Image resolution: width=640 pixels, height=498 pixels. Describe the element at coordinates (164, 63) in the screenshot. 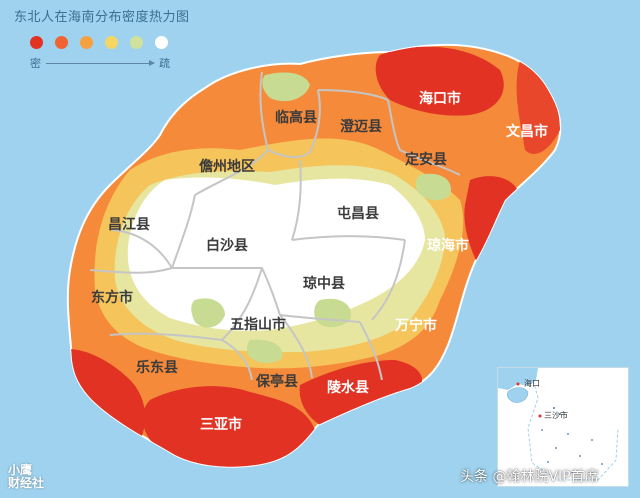

I see `legend-sparse-label: 疏` at that location.